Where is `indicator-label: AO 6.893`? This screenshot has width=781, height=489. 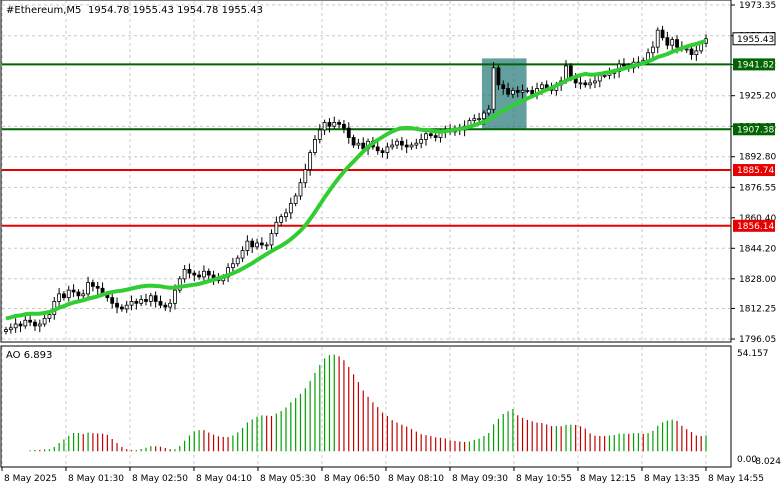 indicator-label: AO 6.893 is located at coordinates (29, 355).